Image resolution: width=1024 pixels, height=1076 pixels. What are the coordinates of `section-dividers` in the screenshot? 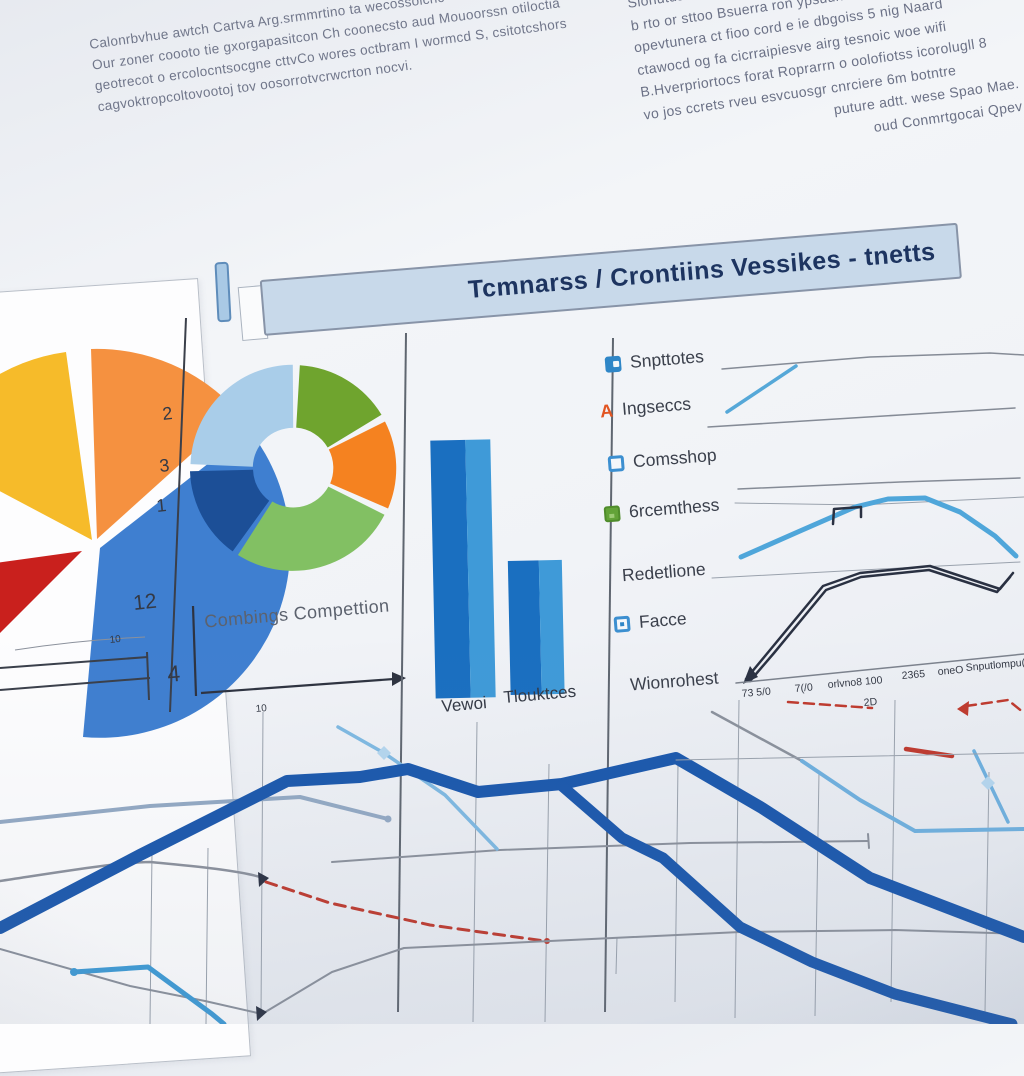 It's located at (505, 672).